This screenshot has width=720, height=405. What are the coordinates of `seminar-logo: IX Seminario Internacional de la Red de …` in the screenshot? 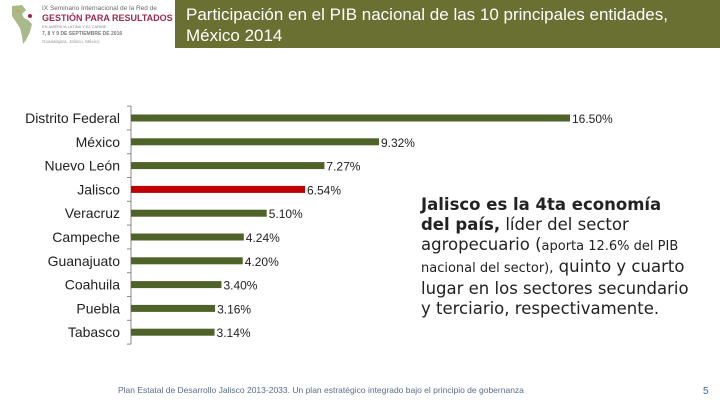 It's located at (89, 24).